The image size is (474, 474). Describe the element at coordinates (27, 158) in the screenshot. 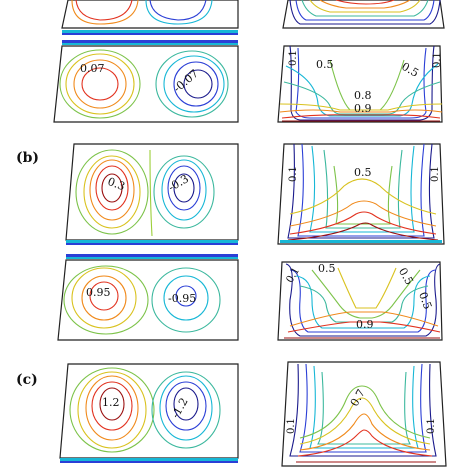

I see `panel-label-b: (b)` at that location.